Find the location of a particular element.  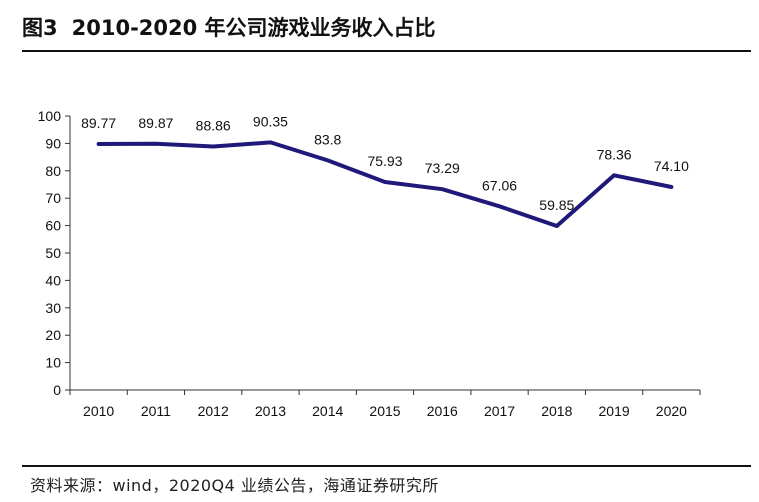

figure-number: 图3 is located at coordinates (40, 28).